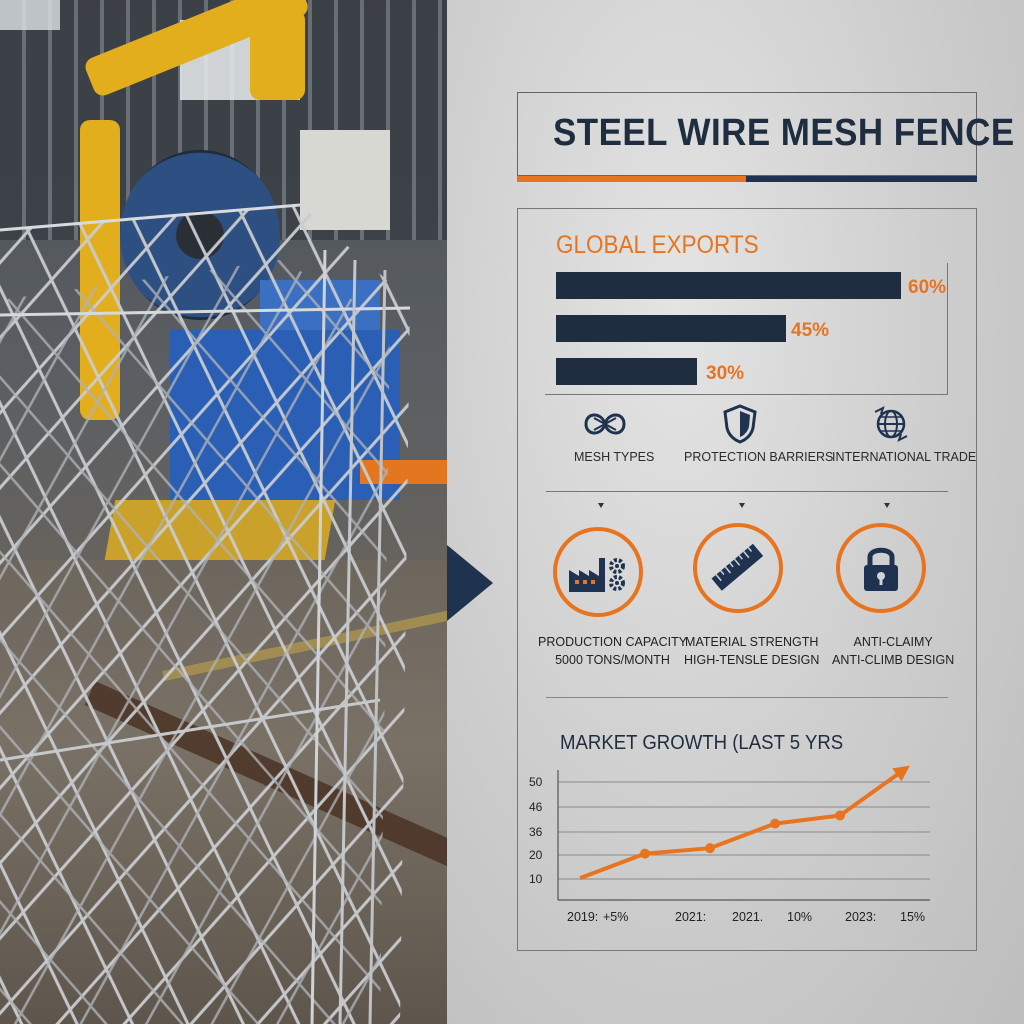  What do you see at coordinates (470, 583) in the screenshot?
I see `pointer-arrow` at bounding box center [470, 583].